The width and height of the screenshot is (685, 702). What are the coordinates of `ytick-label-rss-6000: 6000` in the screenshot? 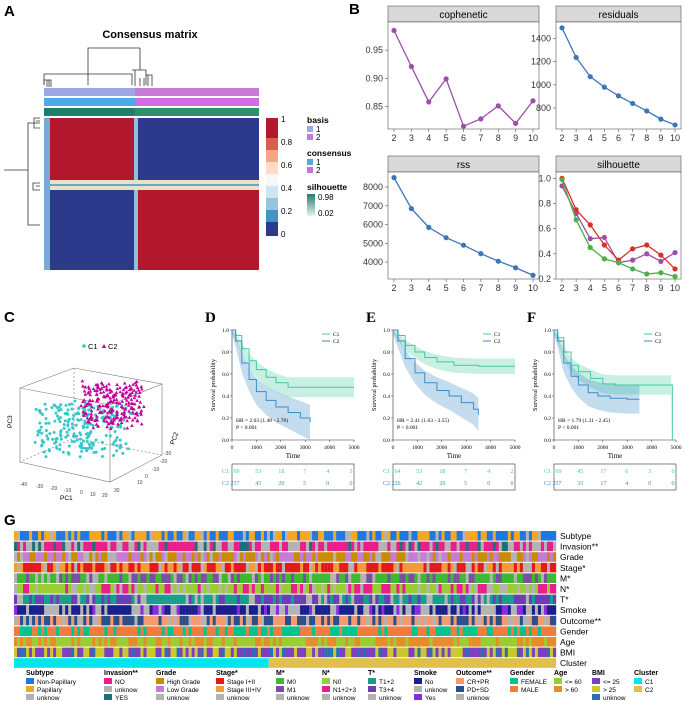 It's located at (373, 225).